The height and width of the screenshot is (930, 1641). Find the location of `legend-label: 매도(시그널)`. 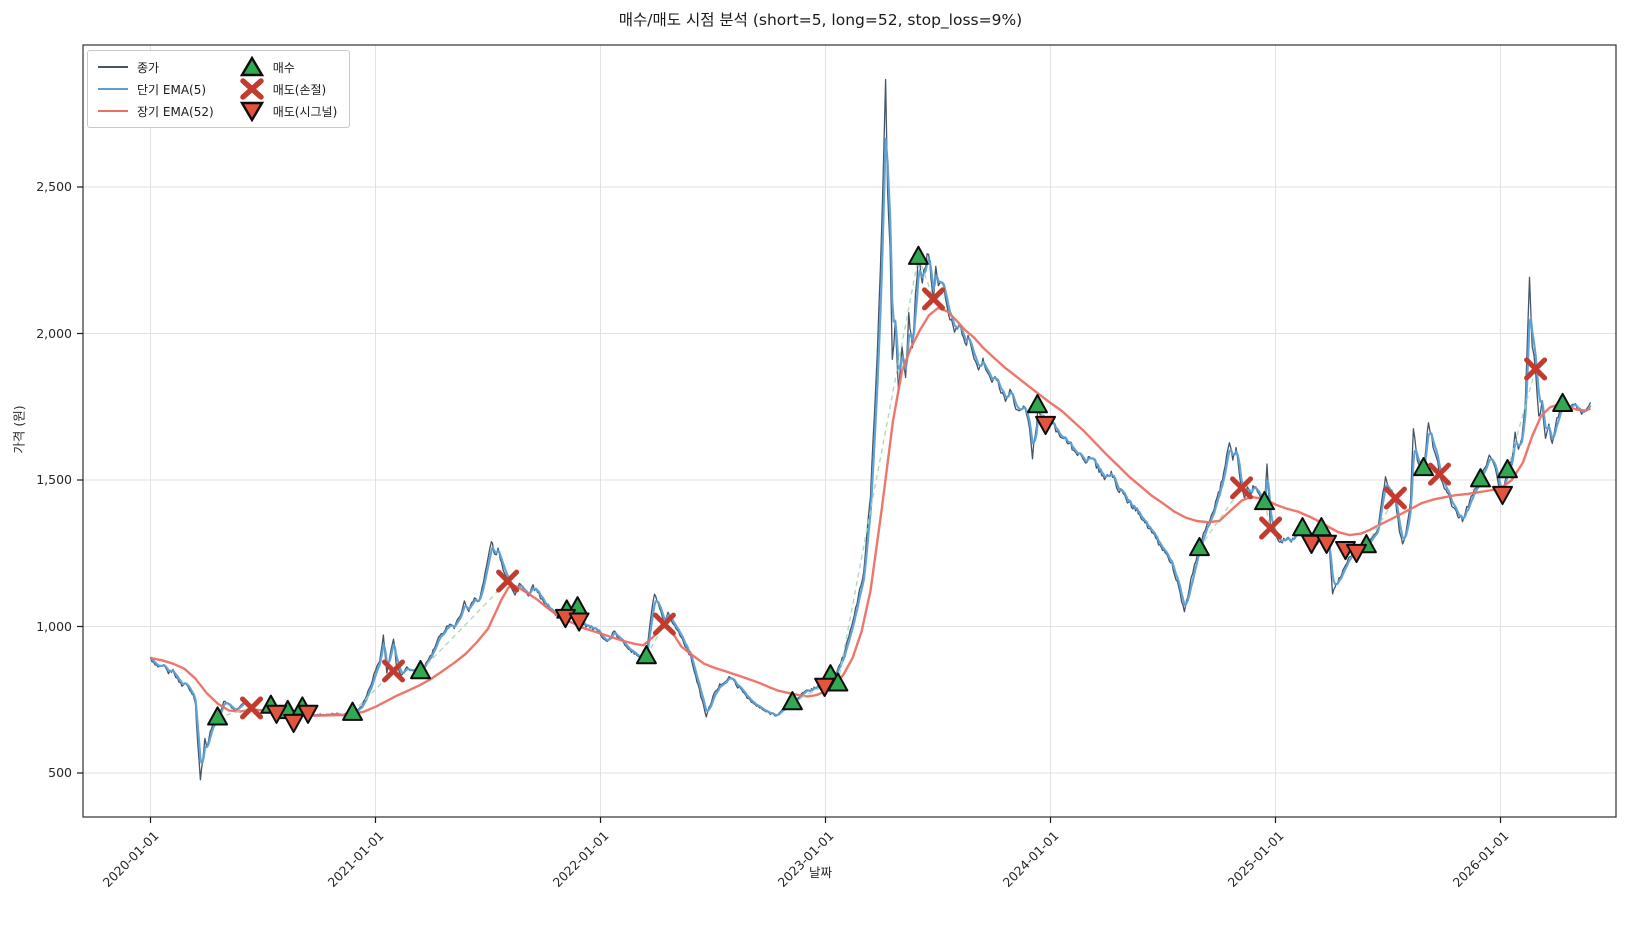

legend-label: 매도(시그널) is located at coordinates (305, 111).